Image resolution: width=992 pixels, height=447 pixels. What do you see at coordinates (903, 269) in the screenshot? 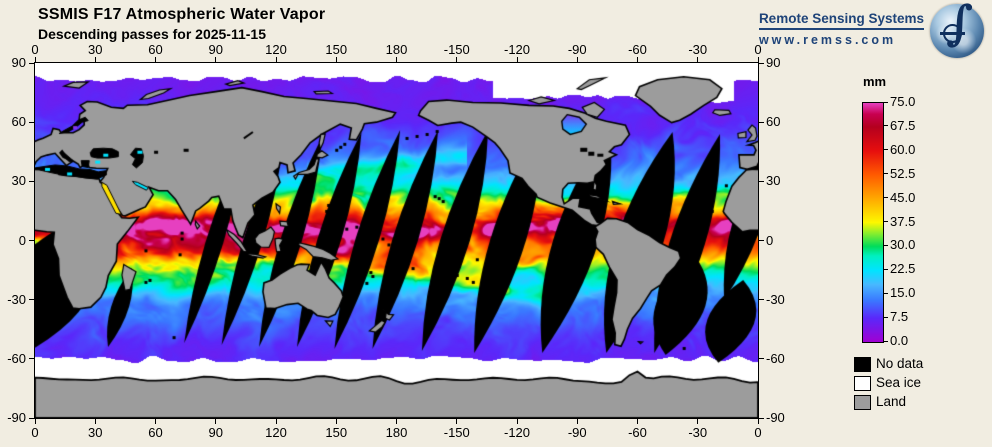
I see `colorbar-tick-label: 22.5` at bounding box center [903, 269].